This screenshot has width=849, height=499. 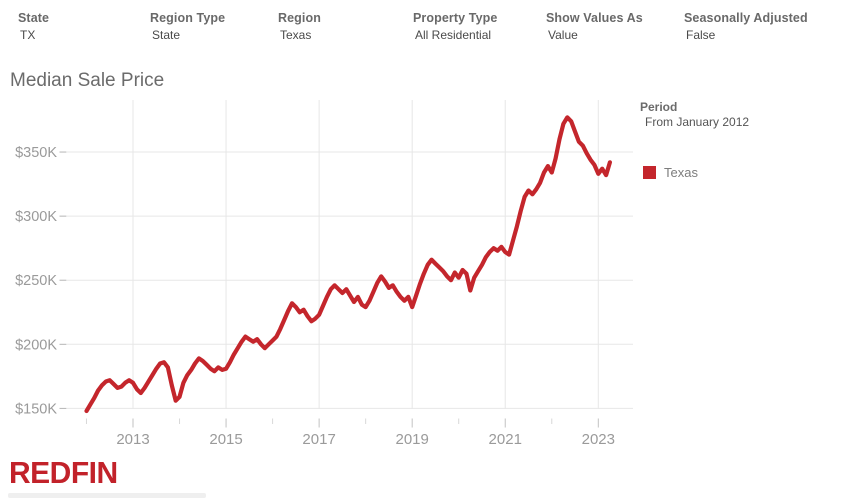 What do you see at coordinates (28, 35) in the screenshot?
I see `filter-state-value: TX` at bounding box center [28, 35].